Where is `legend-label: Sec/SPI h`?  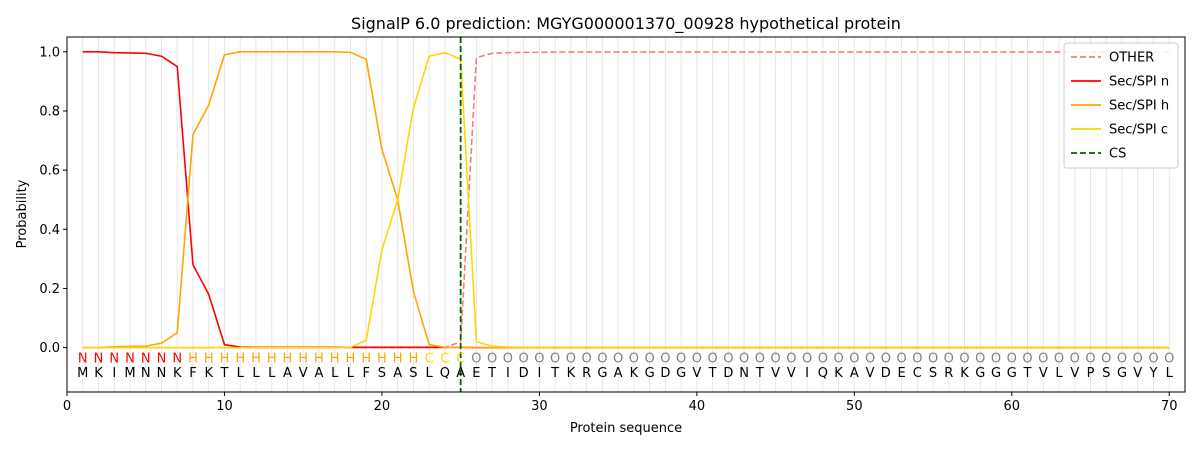 legend-label: Sec/SPI h is located at coordinates (1139, 106).